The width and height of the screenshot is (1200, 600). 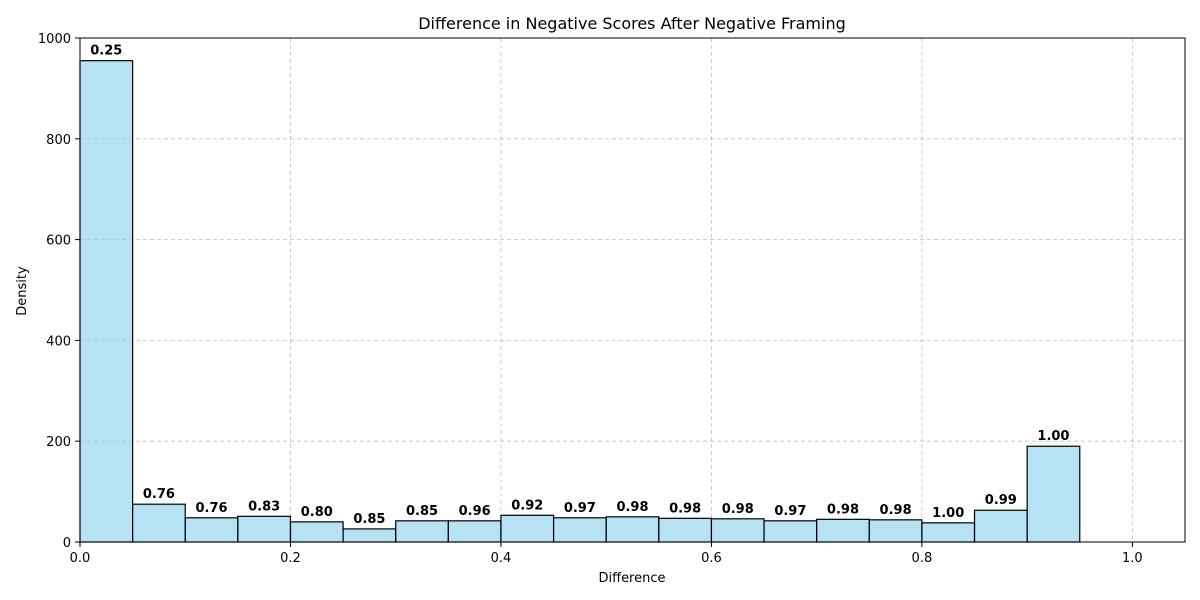 I want to click on x-axis-label: Difference, so click(x=631, y=578).